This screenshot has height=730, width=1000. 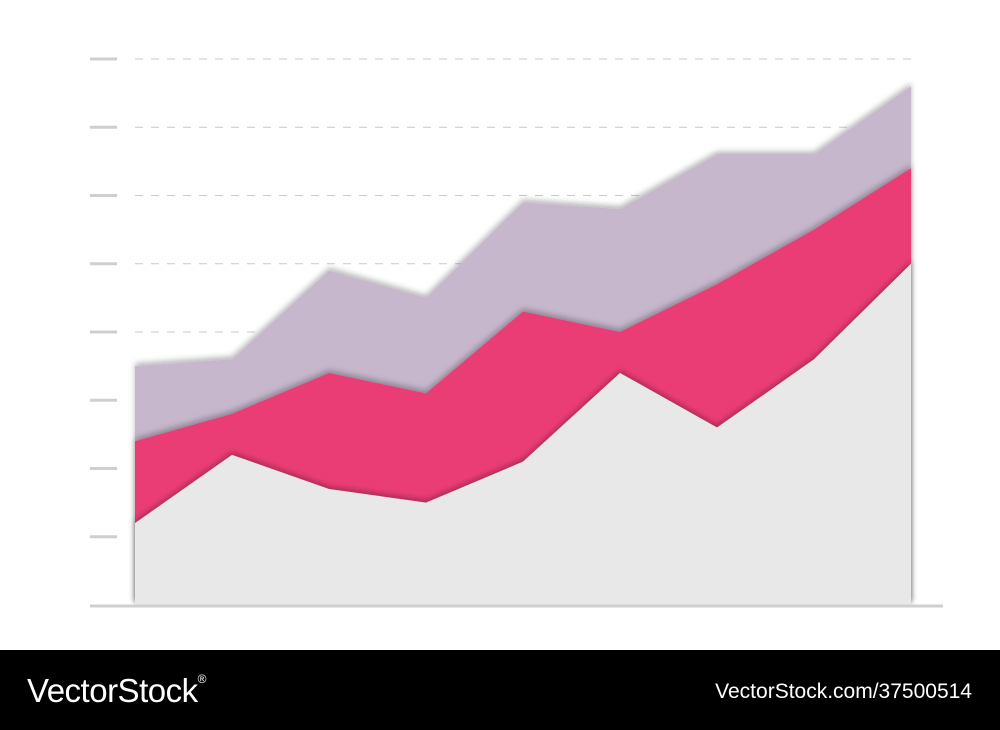 What do you see at coordinates (116, 690) in the screenshot?
I see `brand-logo: VectorStock®` at bounding box center [116, 690].